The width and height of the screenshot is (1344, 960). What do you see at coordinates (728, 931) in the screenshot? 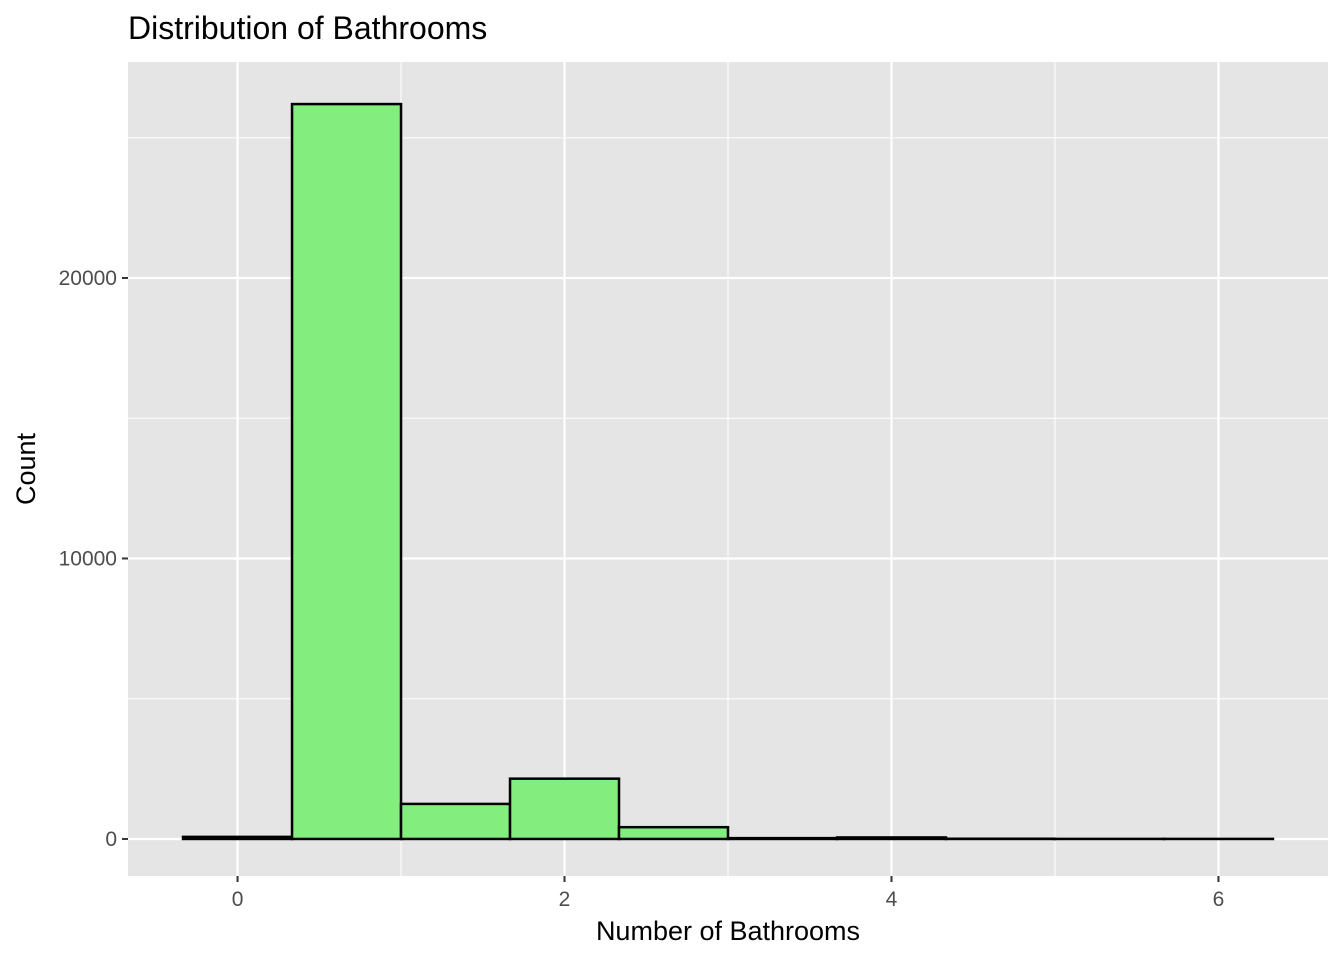
I see `x-axis-title: Number of Bathrooms` at bounding box center [728, 931].